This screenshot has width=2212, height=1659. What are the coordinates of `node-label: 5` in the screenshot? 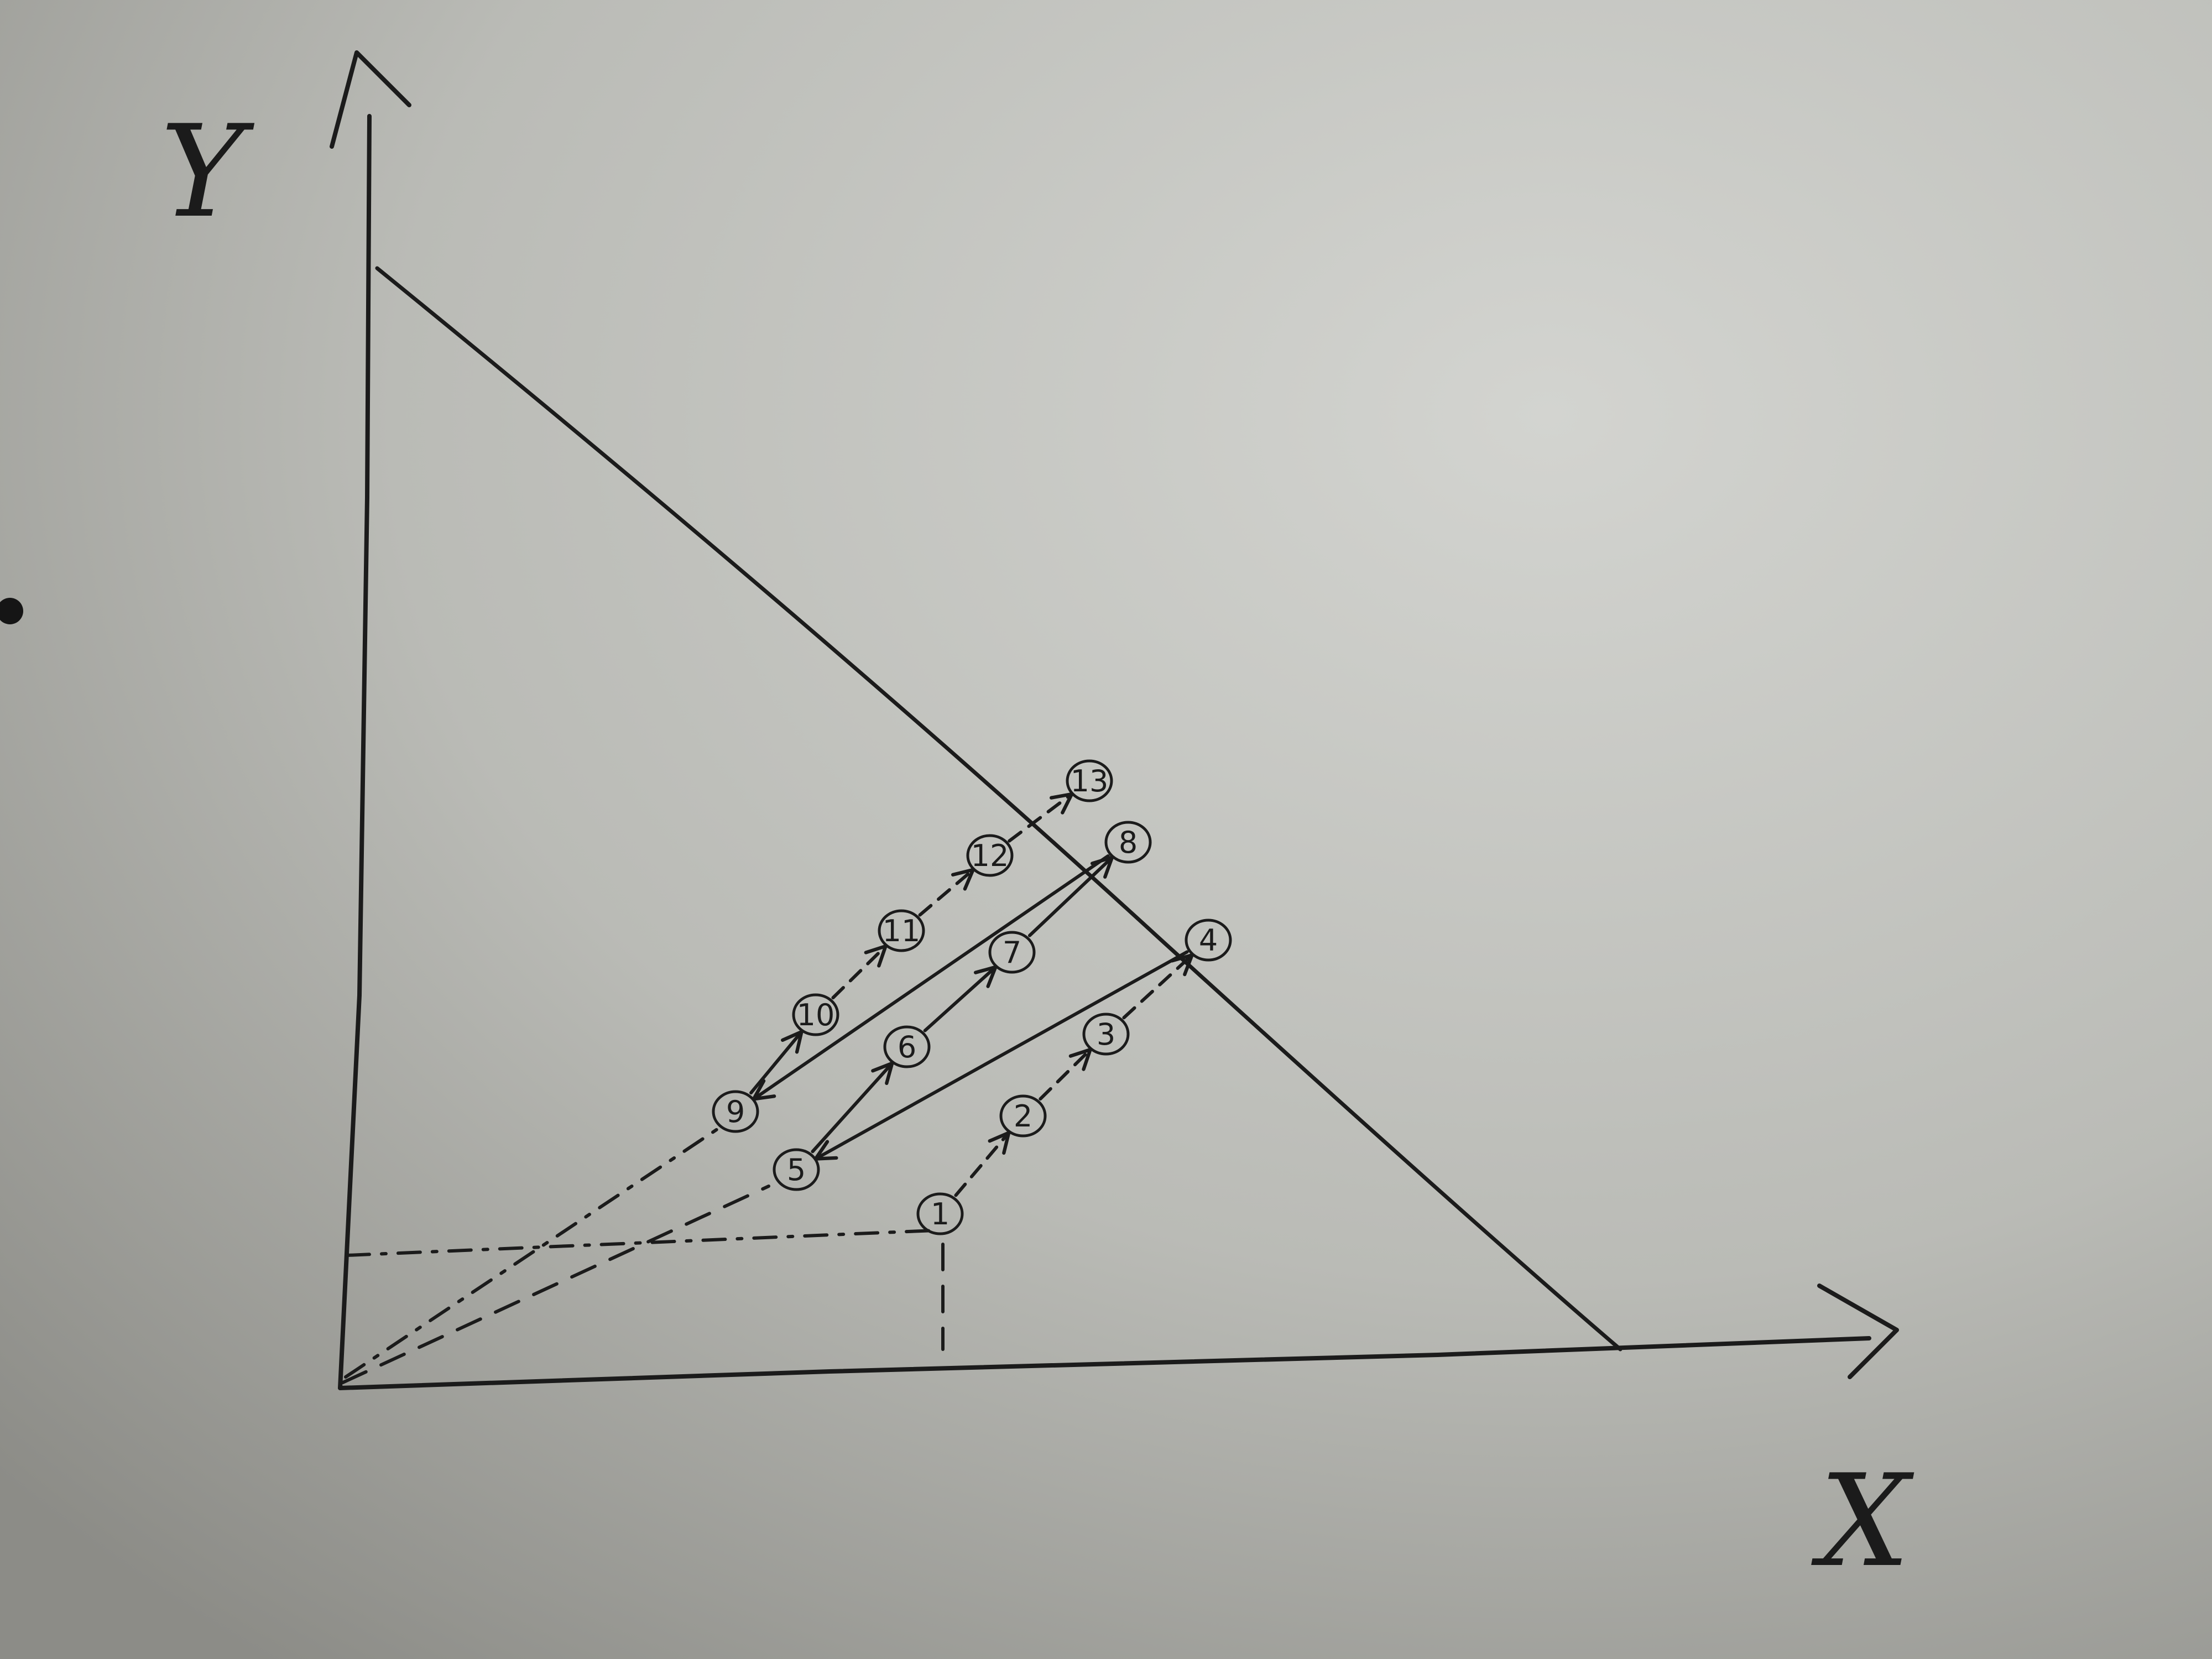 It's located at (797, 1169).